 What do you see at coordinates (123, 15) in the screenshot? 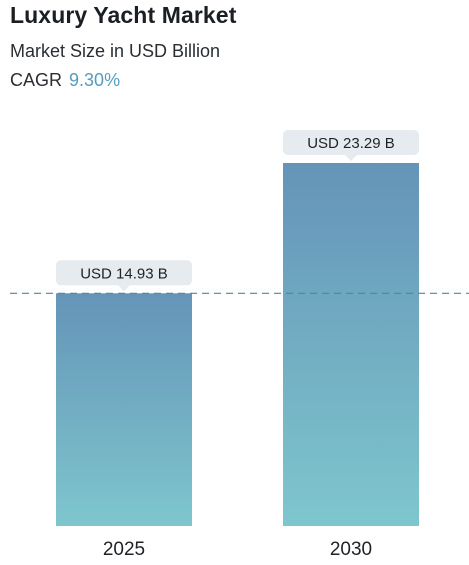
I see `chart-title: Luxury Yacht Market` at bounding box center [123, 15].